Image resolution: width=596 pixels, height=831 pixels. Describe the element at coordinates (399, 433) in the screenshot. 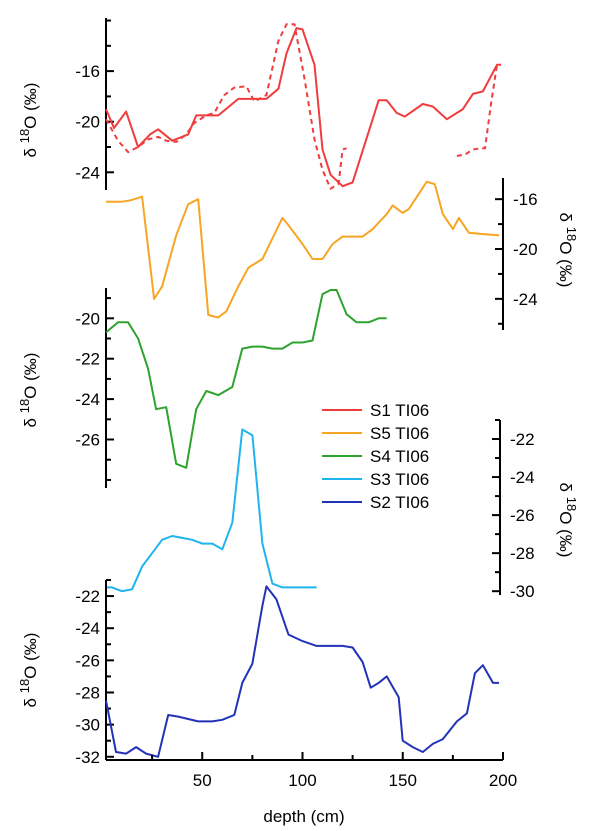

I see `legend-label: S5 TI06` at that location.